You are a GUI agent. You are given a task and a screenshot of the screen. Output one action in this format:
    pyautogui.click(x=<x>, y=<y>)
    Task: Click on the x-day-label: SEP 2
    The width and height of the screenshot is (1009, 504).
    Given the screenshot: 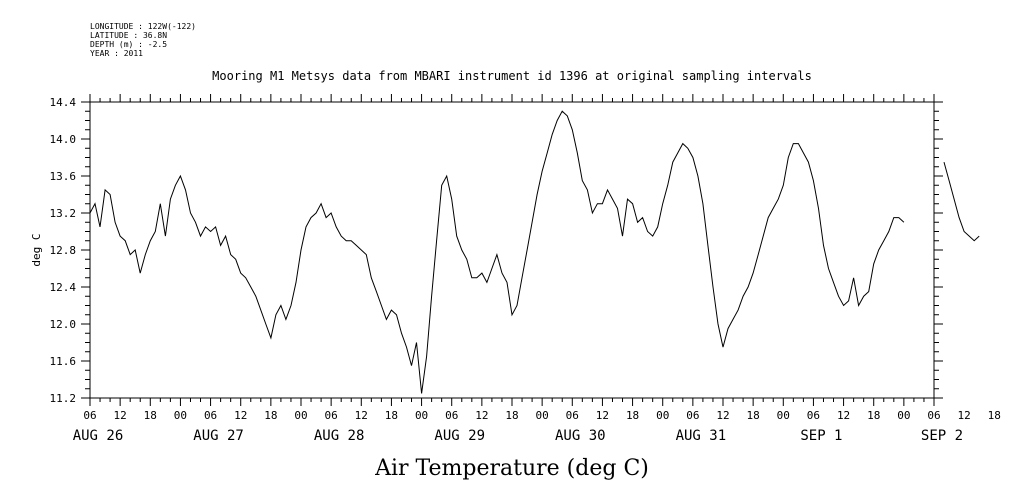 What is the action you would take?
    pyautogui.click(x=942, y=436)
    